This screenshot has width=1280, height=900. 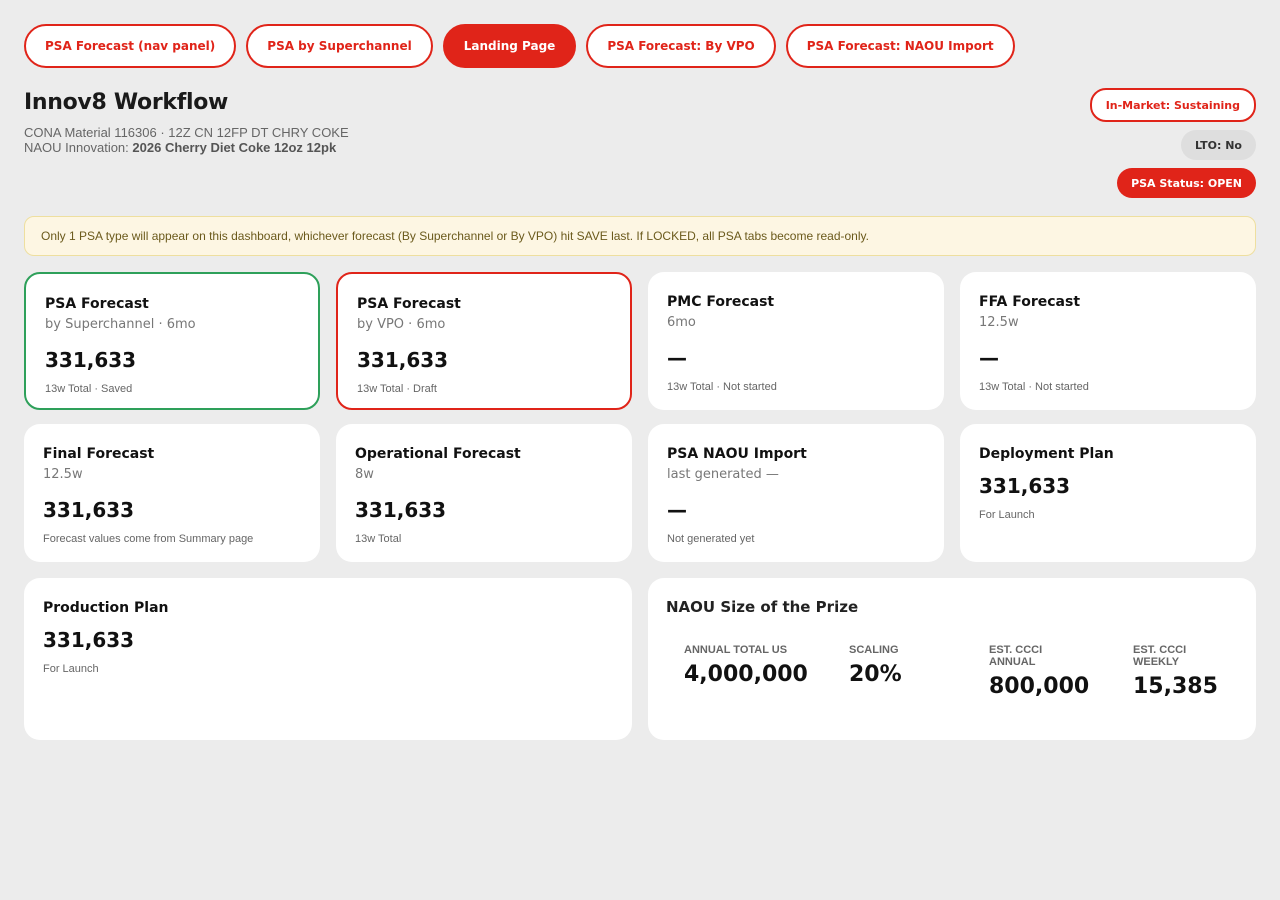 I want to click on card-subtitle: by VPO · 6mo, so click(x=401, y=324).